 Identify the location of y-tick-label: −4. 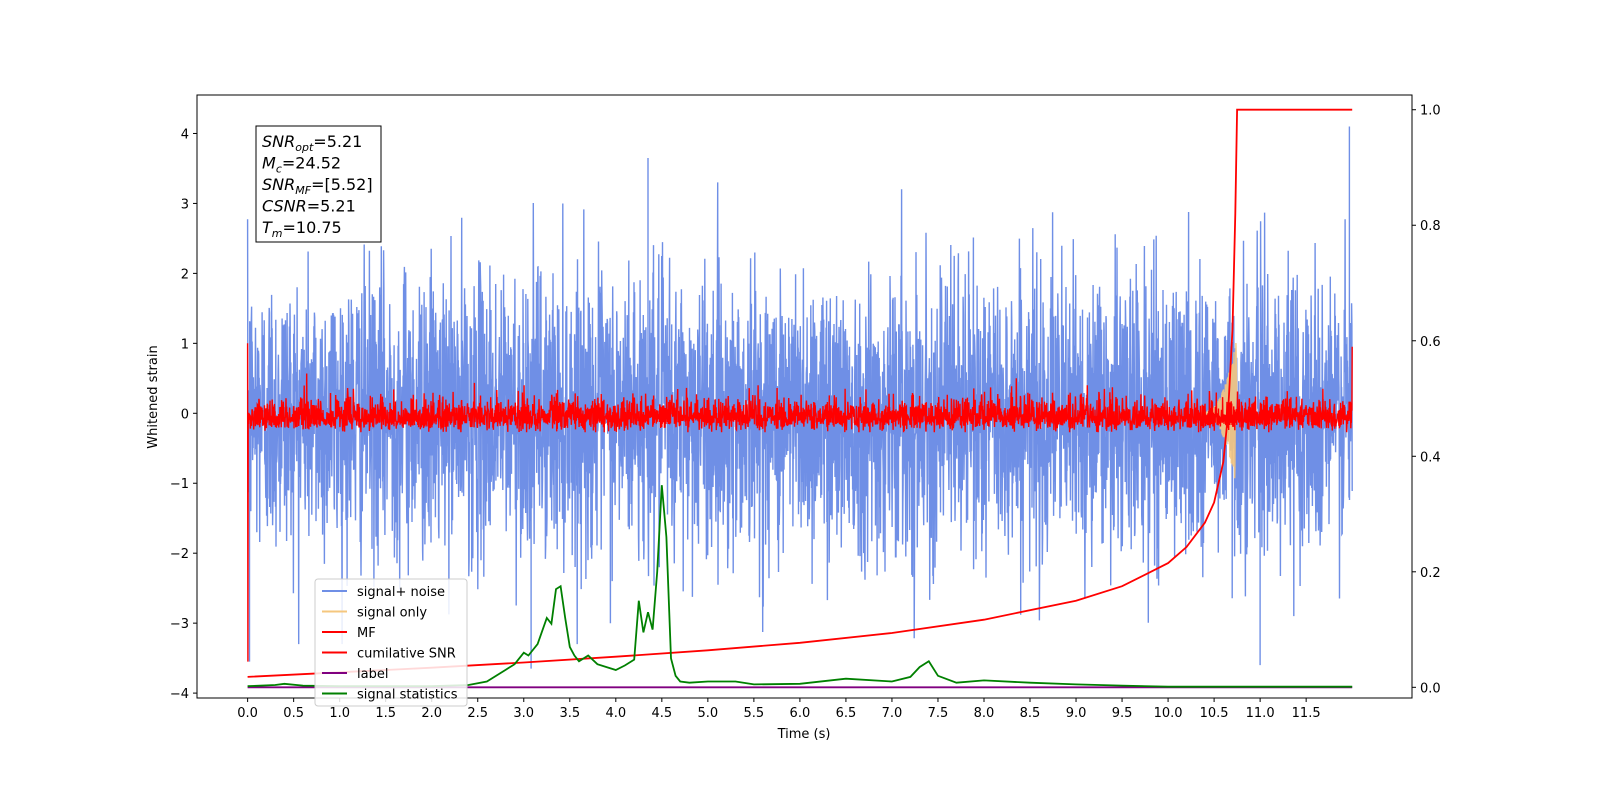
(179, 694).